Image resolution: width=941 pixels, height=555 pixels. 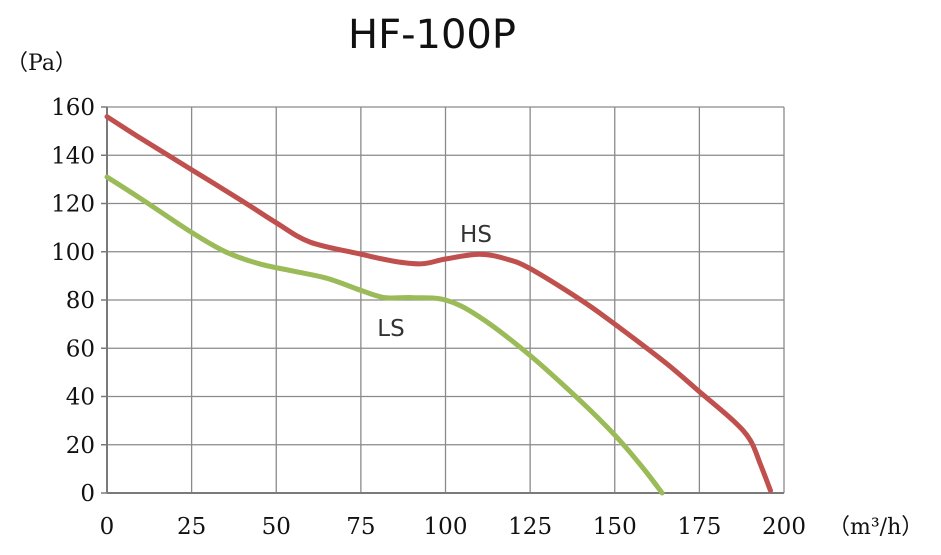 I want to click on x-tick-label: 50, so click(x=276, y=527).